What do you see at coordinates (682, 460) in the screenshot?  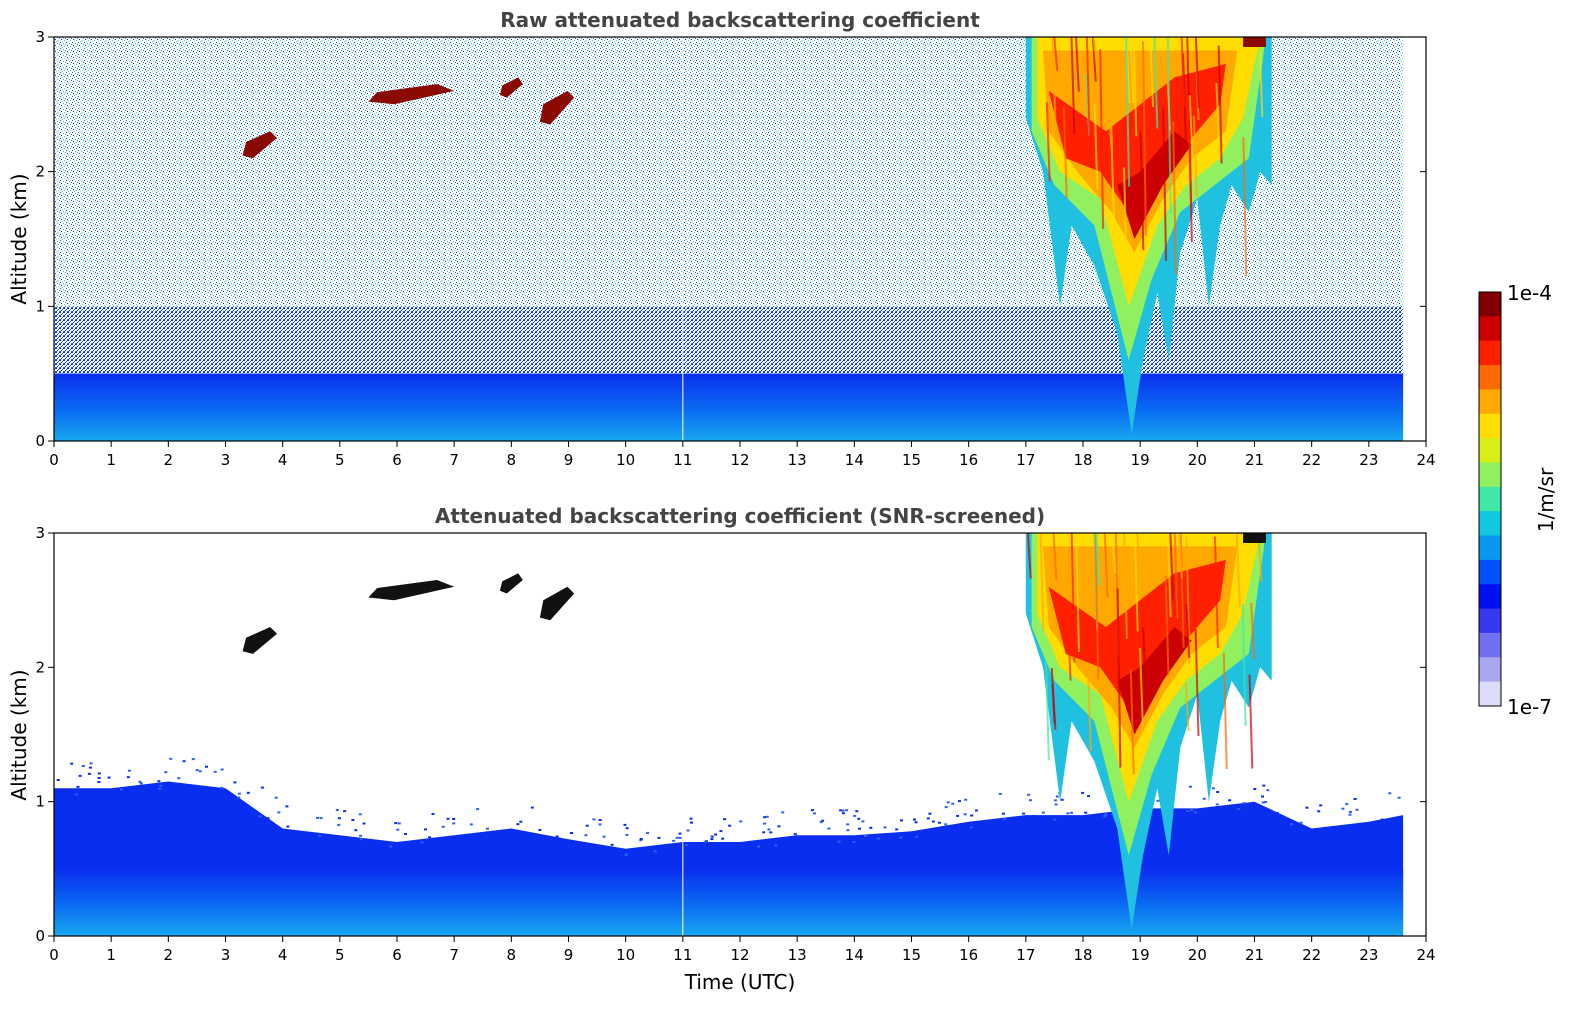 I see `x-tick-label: 11` at bounding box center [682, 460].